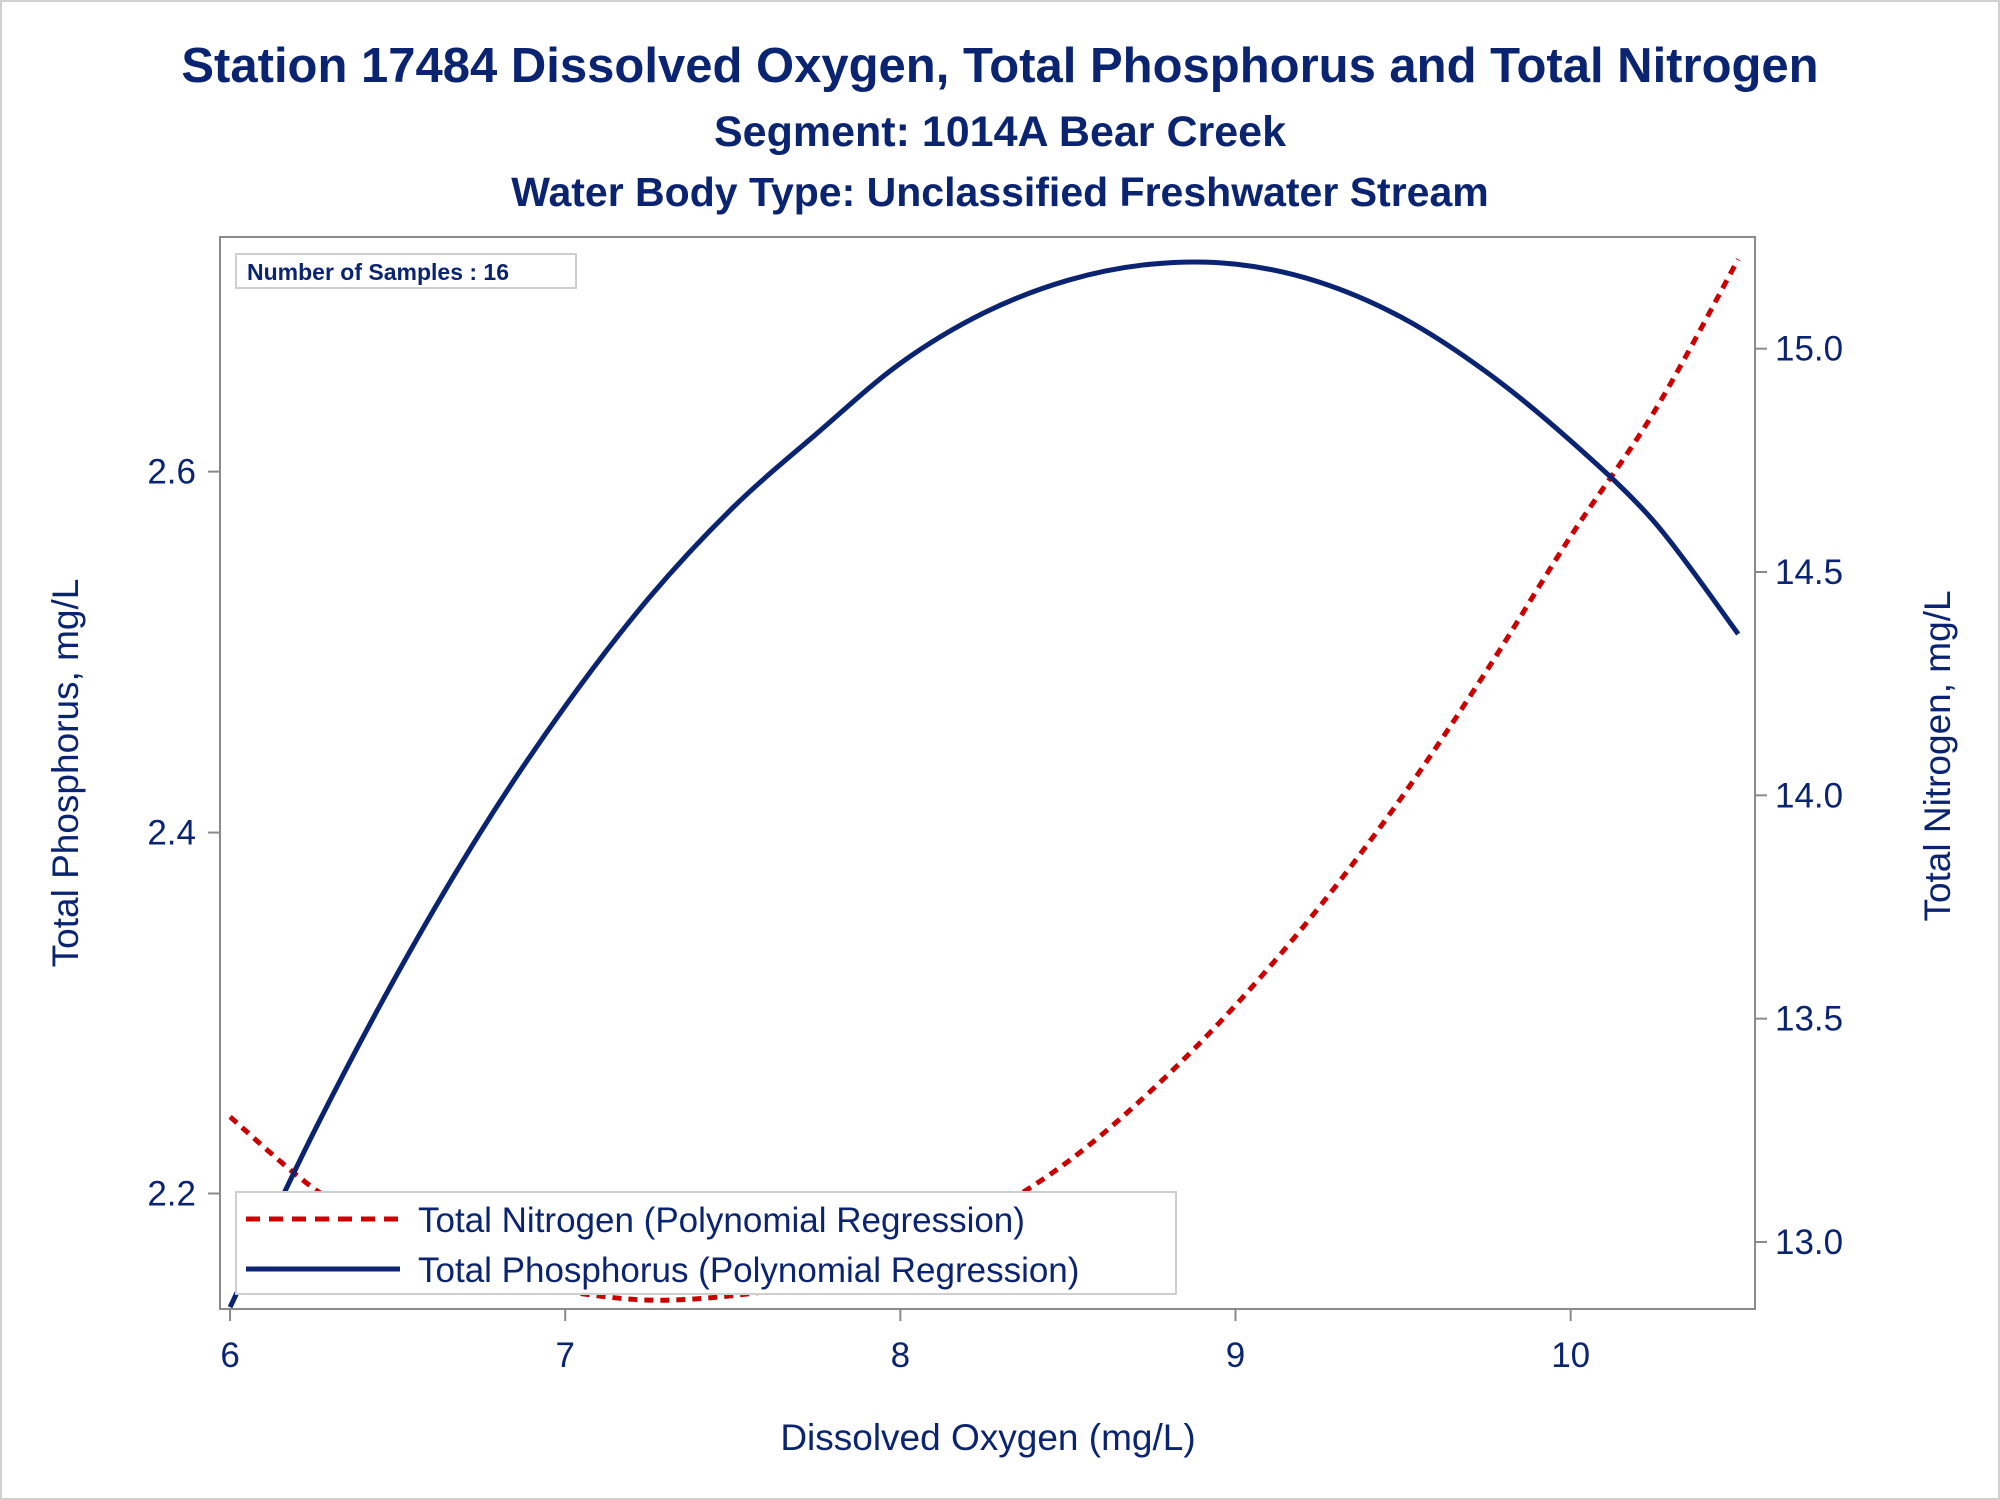  I want to click on y2-axis-ticks: 13.0 13.5 14.0 14.5 15.0, so click(1799, 796).